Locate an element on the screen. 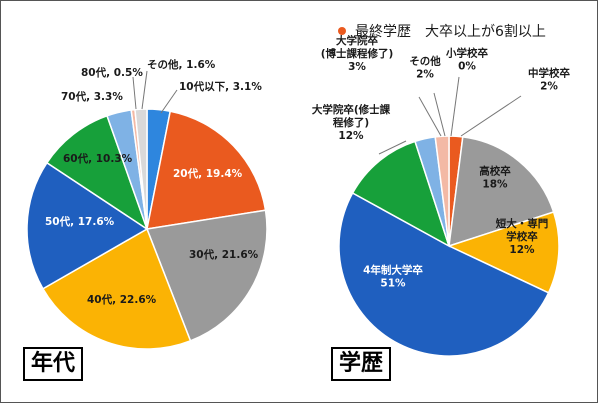  slice-label-1-3: 4年制大学卒 51% is located at coordinates (393, 277).